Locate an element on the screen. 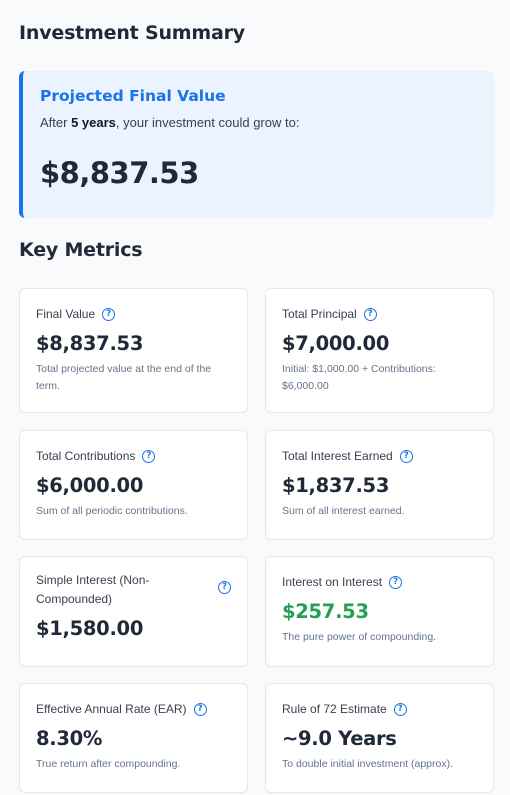 This screenshot has height=795, width=510. metric-label-row: Total Contributions? is located at coordinates (133, 456).